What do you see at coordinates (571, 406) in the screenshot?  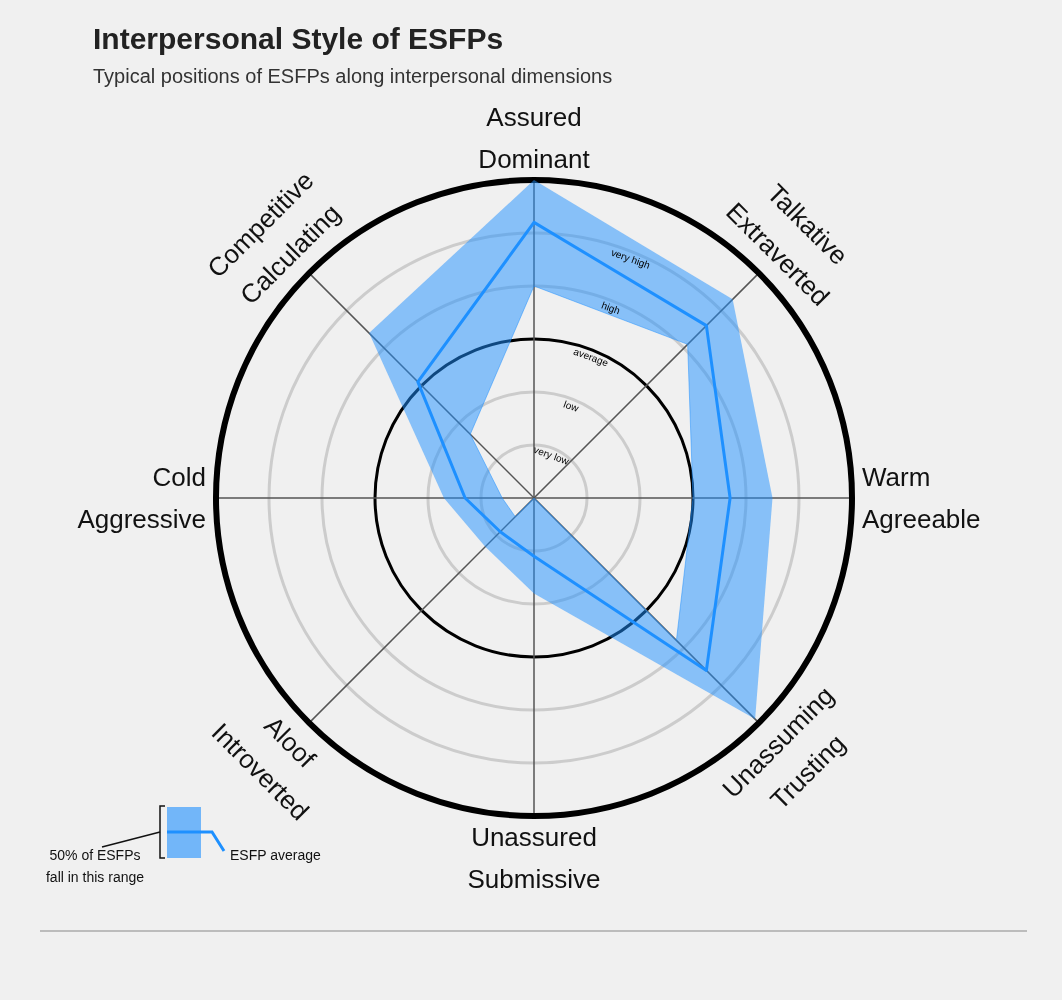 I see `y-tick-label: low` at bounding box center [571, 406].